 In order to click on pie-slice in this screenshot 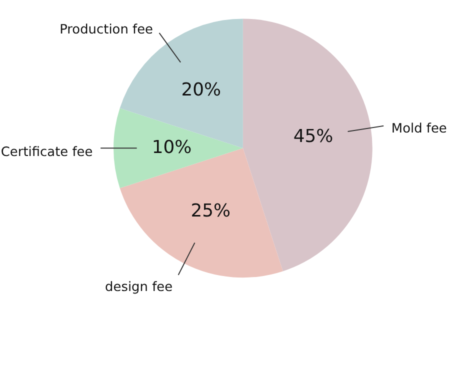, I will do `click(178, 148)`.